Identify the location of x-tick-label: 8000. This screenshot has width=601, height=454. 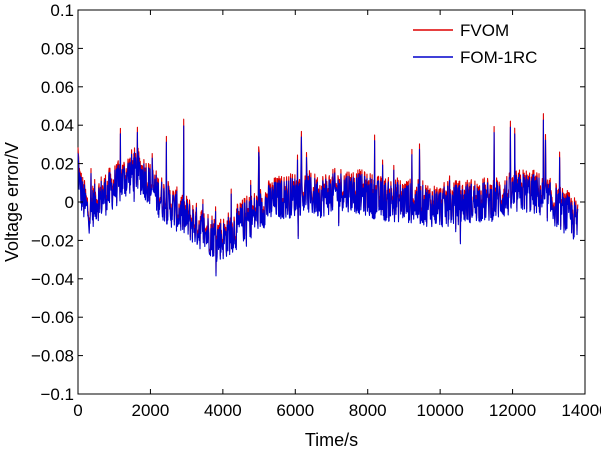
(368, 410).